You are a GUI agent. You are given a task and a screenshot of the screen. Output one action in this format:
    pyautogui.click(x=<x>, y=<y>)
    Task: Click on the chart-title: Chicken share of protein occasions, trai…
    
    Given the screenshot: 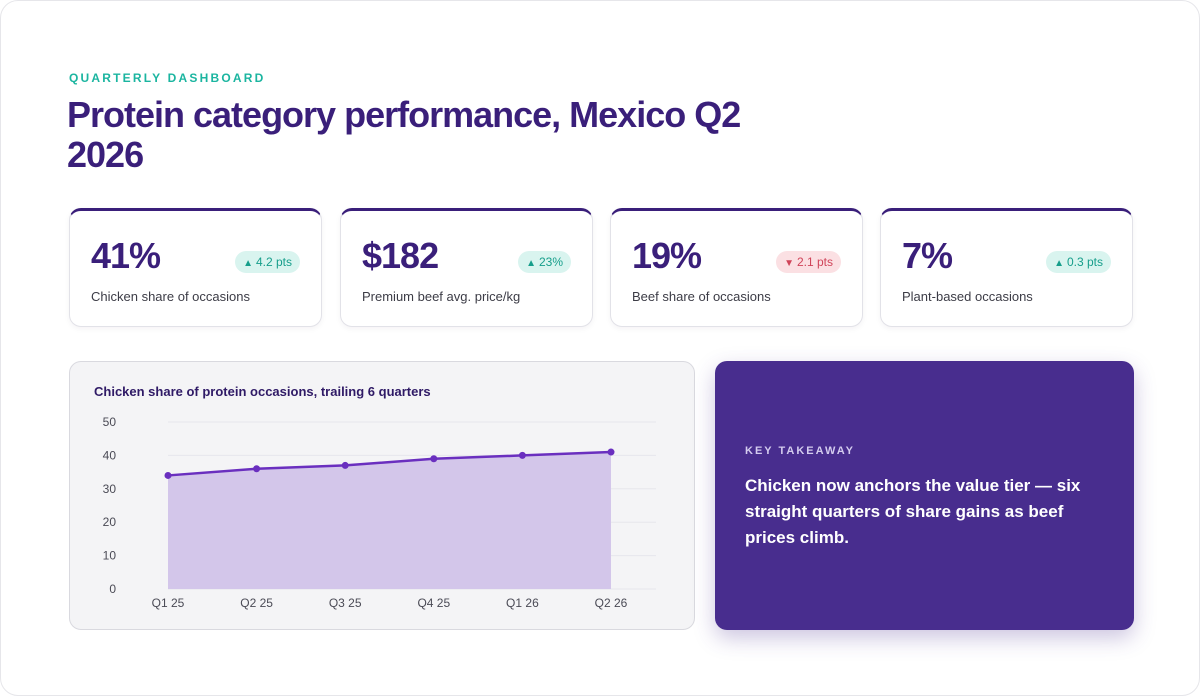 What is the action you would take?
    pyautogui.click(x=262, y=391)
    